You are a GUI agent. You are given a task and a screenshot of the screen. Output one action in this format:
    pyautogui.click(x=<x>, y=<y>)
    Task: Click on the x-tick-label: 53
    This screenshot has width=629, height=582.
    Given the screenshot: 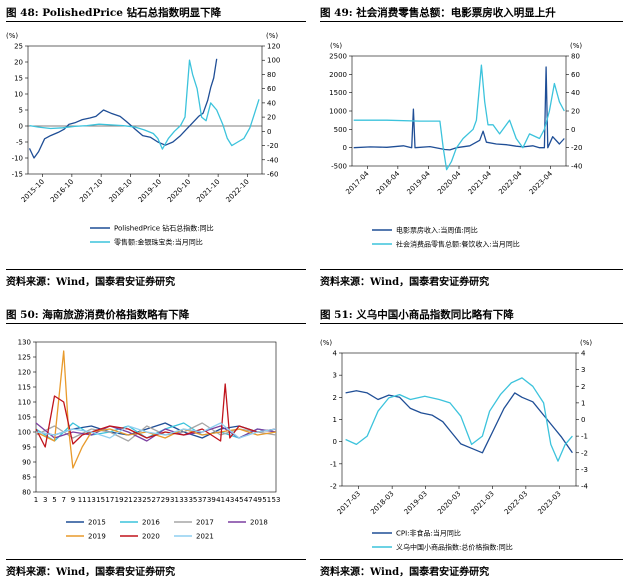 What is the action you would take?
    pyautogui.click(x=276, y=500)
    